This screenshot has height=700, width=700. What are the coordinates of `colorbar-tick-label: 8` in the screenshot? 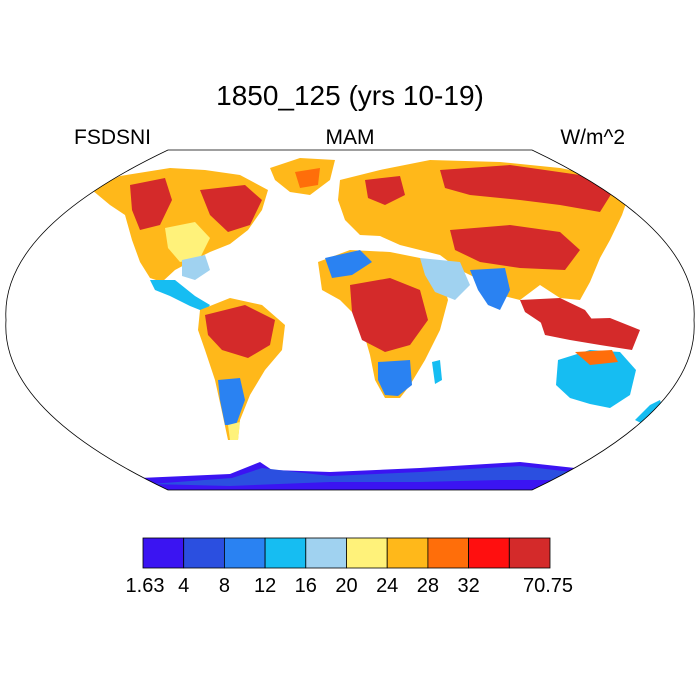 It's located at (224, 586).